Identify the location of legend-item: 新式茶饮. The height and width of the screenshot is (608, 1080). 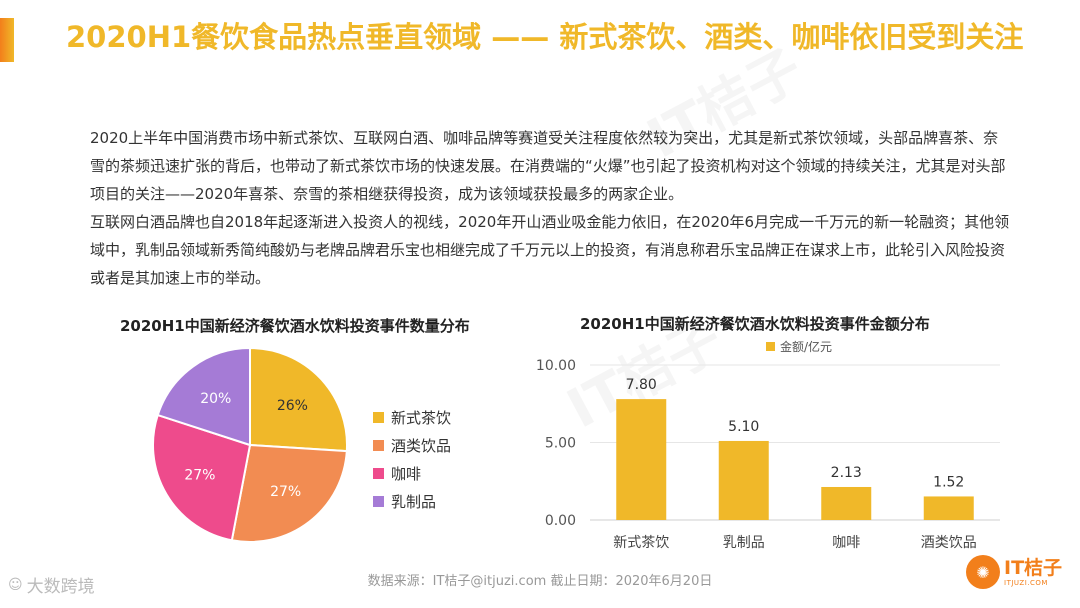
(412, 417).